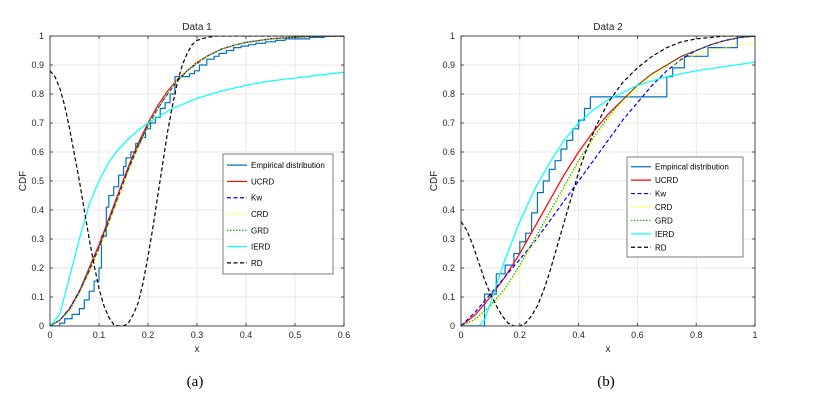  I want to click on x-tick-label: 0.8, so click(696, 335).